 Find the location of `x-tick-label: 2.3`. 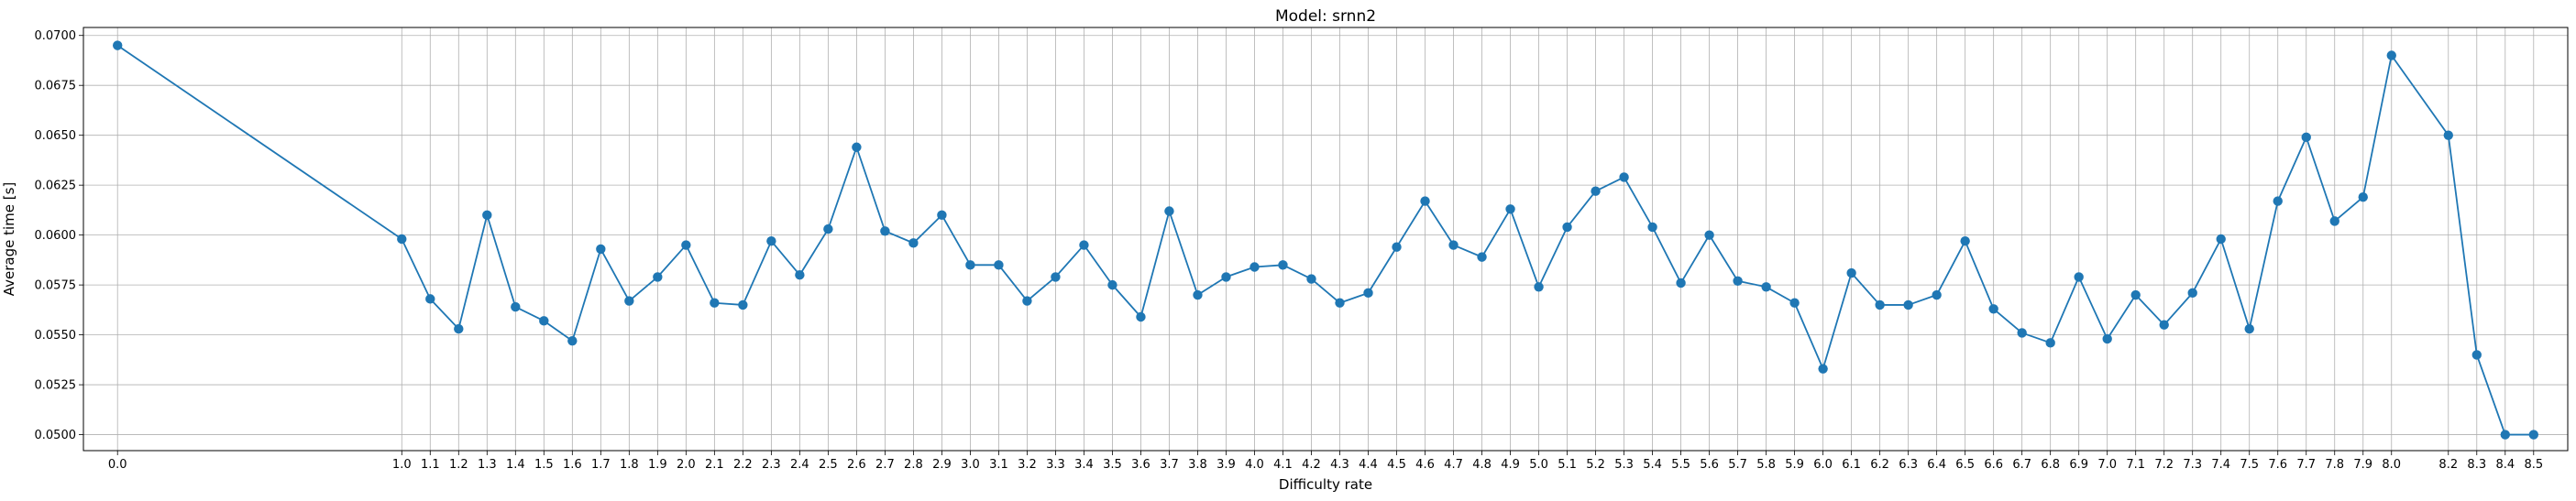

x-tick-label: 2.3 is located at coordinates (772, 465).